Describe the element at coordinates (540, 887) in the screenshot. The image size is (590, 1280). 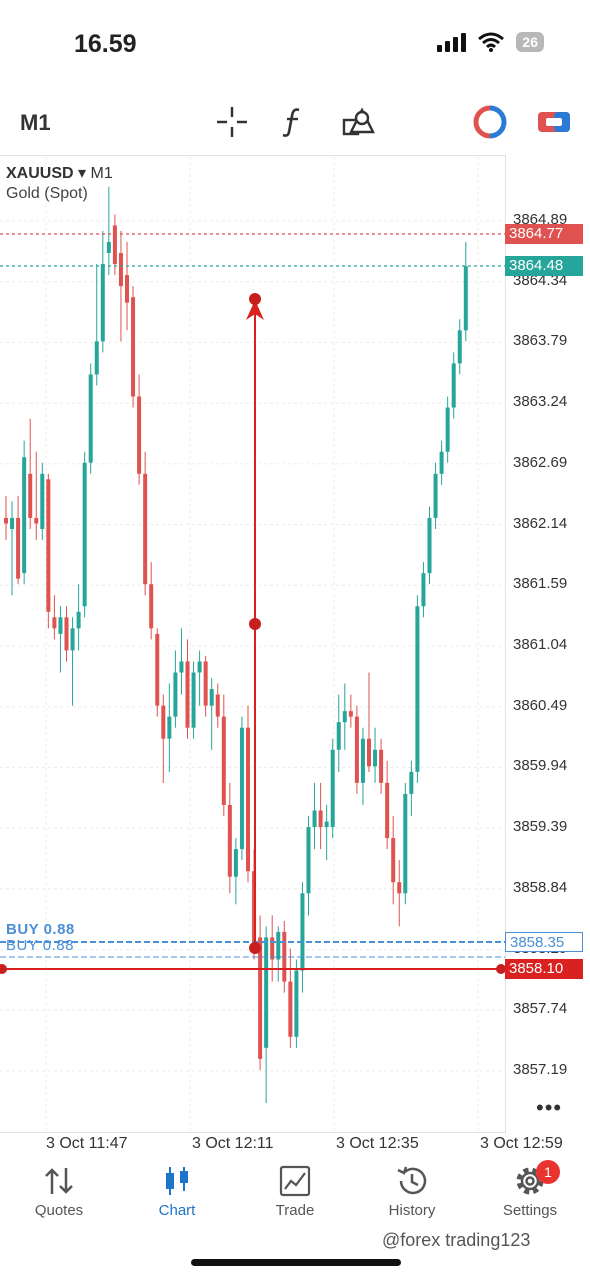
I see `price-tick: 3858.84` at that location.